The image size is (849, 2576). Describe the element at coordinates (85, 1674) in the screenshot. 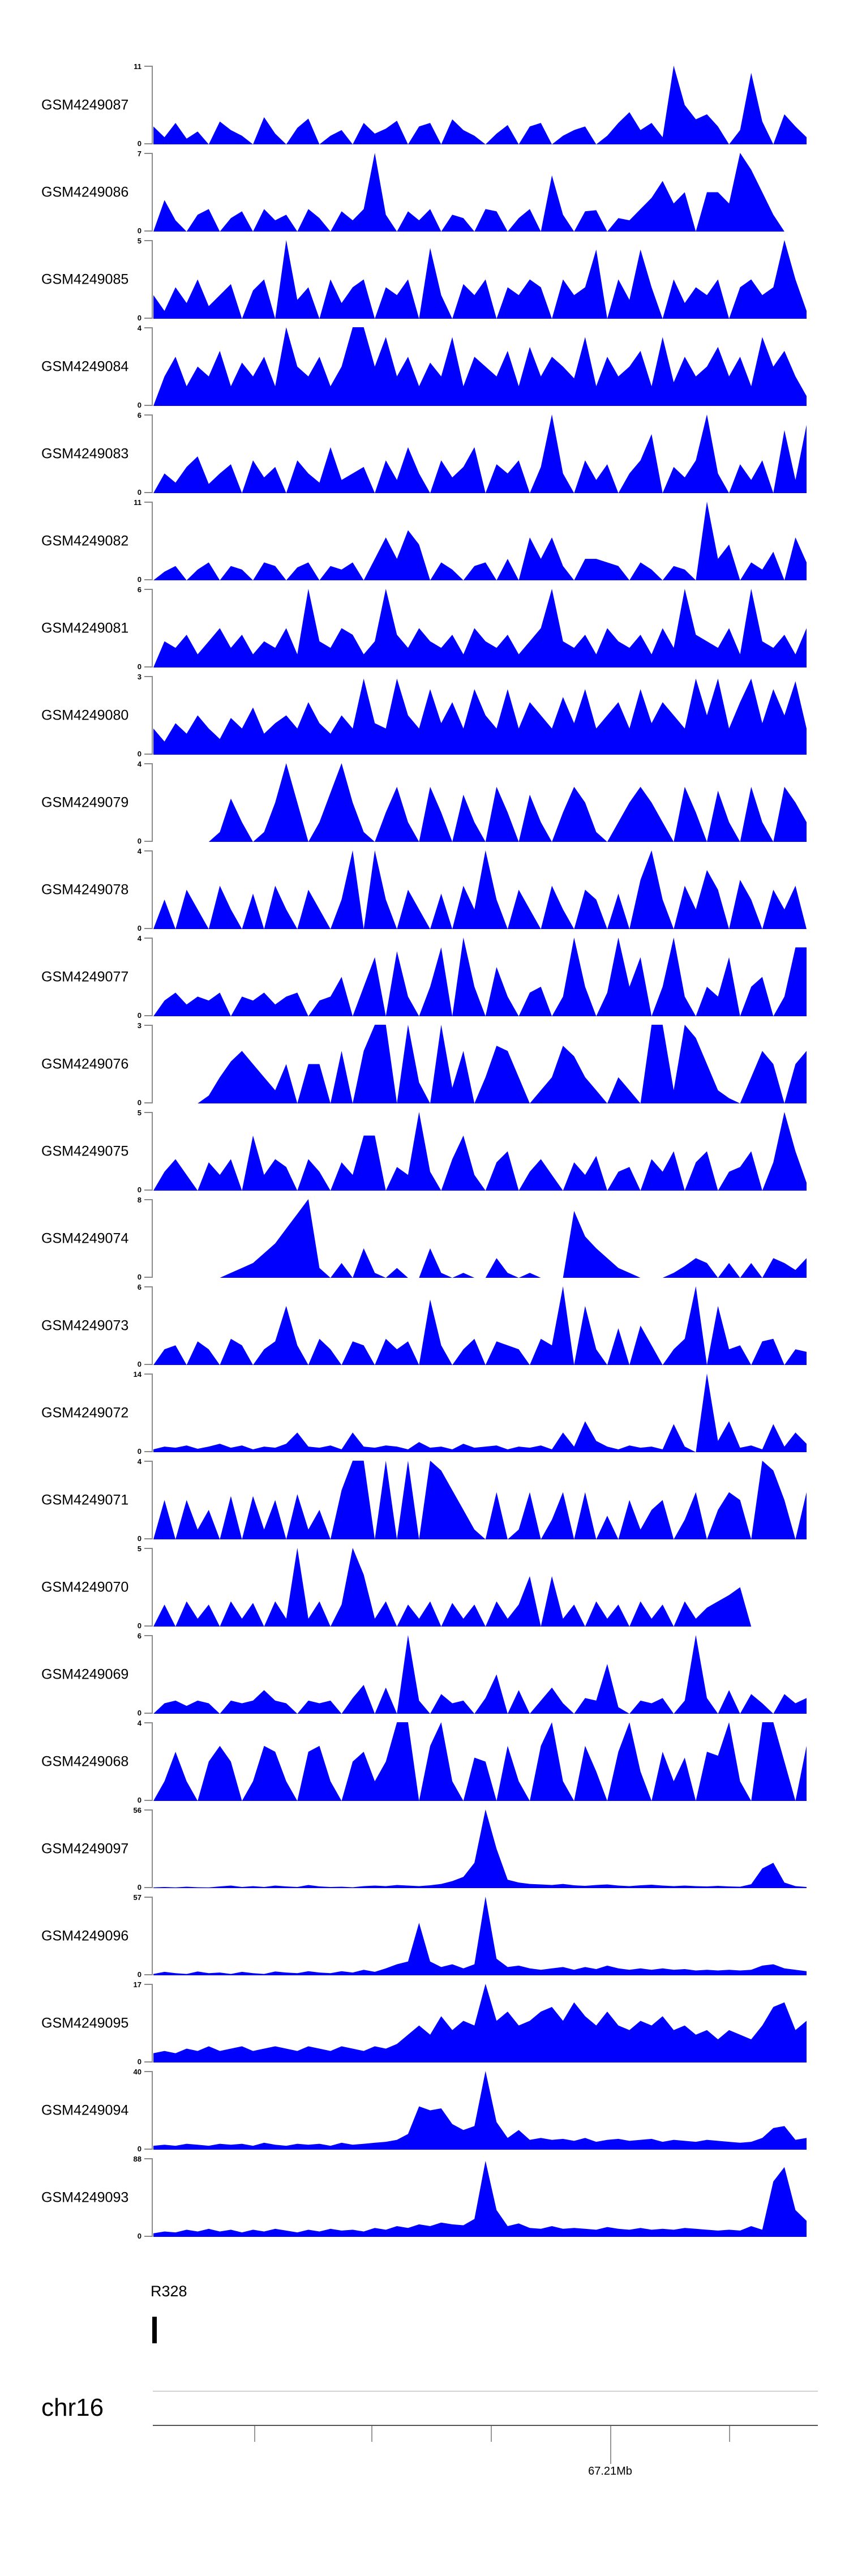

I see `track-label: GSM4249069` at that location.